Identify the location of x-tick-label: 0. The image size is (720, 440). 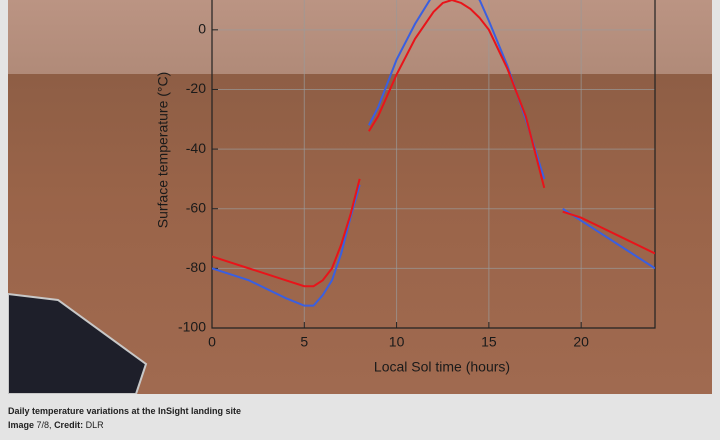
(212, 342).